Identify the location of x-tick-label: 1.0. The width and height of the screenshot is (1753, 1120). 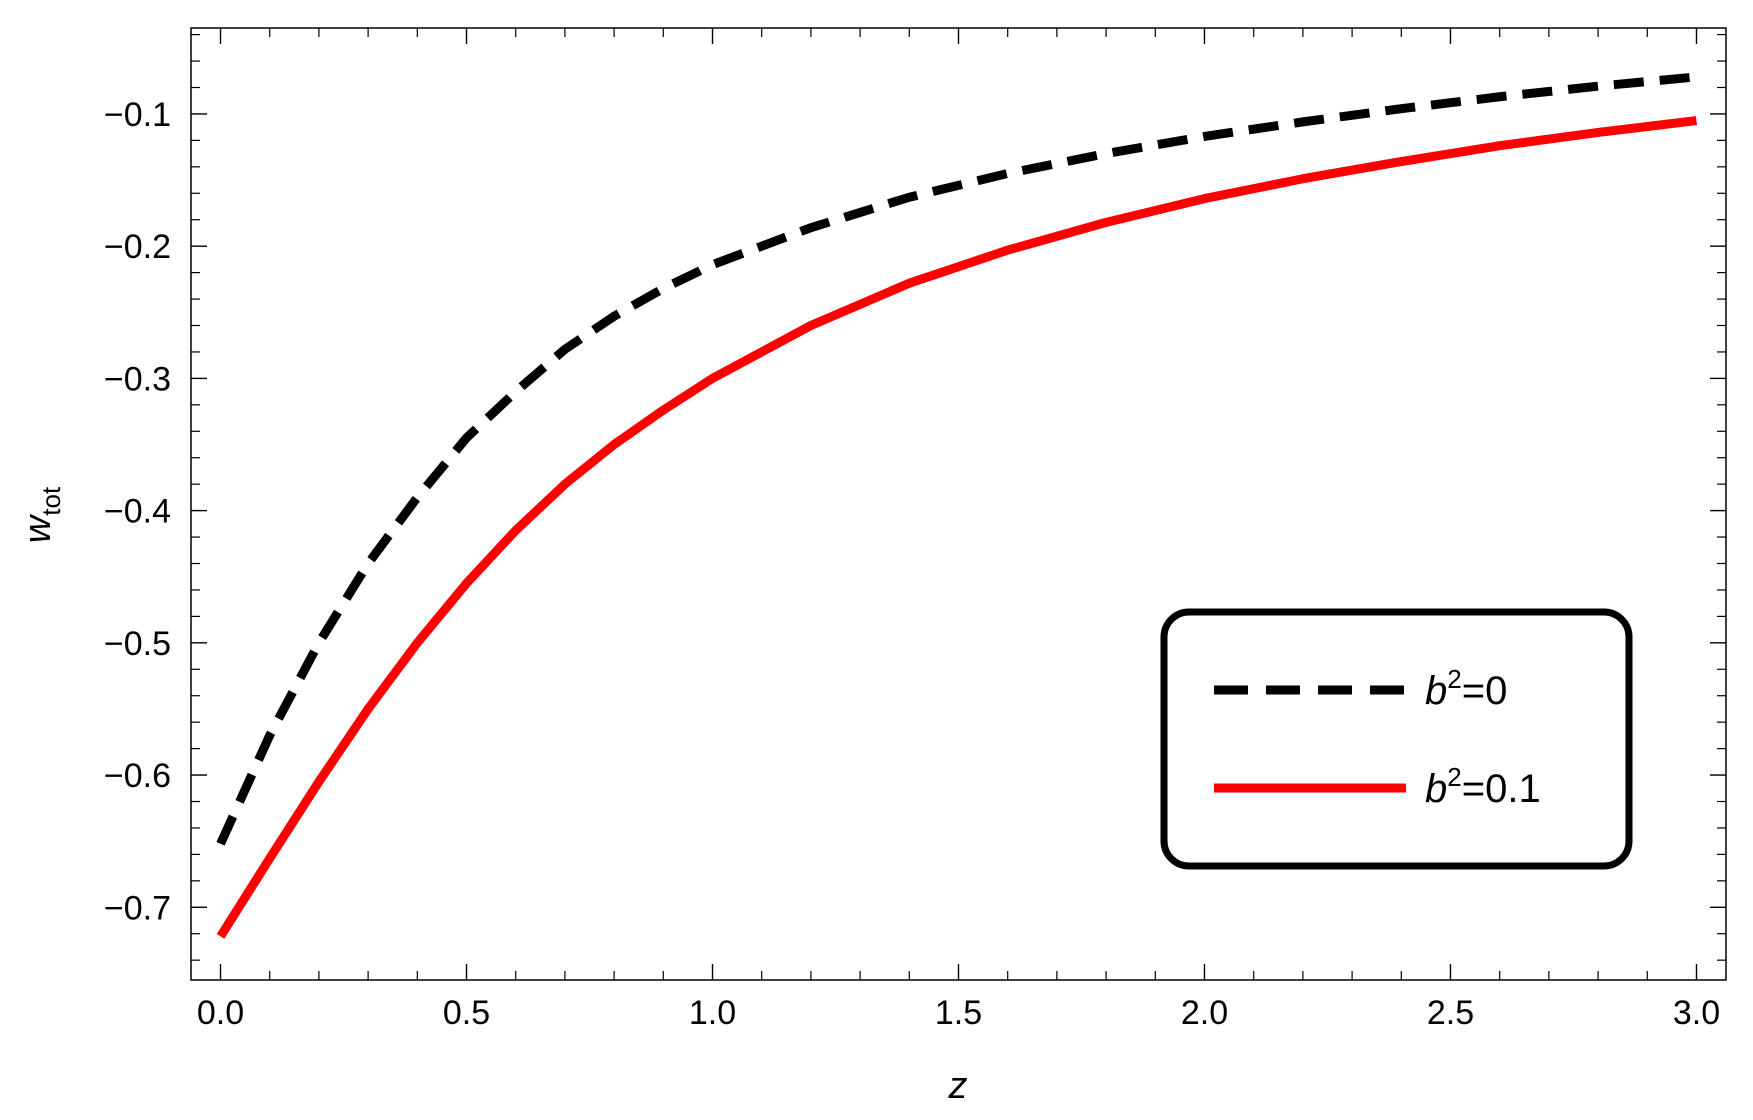
(712, 1013).